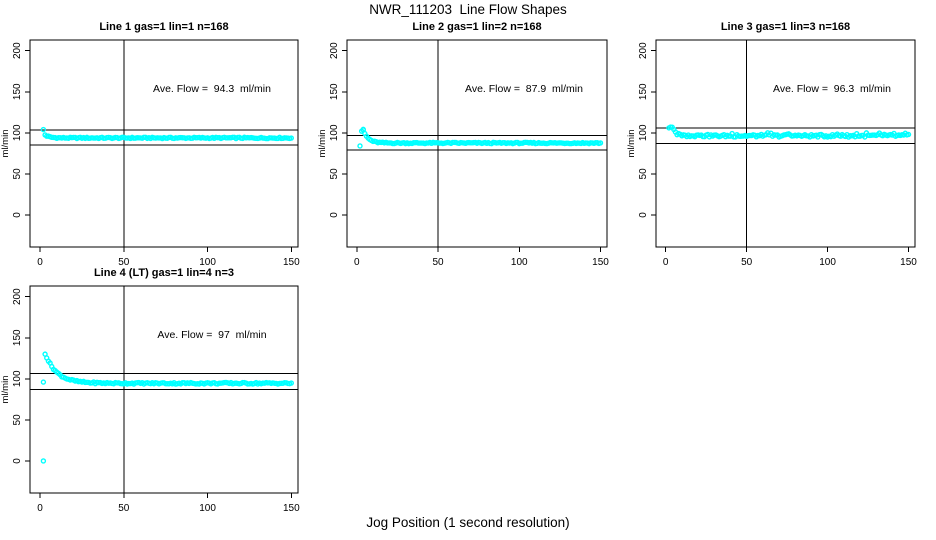 This screenshot has width=936, height=540. I want to click on ave-flow-annotation-line-1: Ave. Flow = 94.3 ml/min, so click(212, 89).